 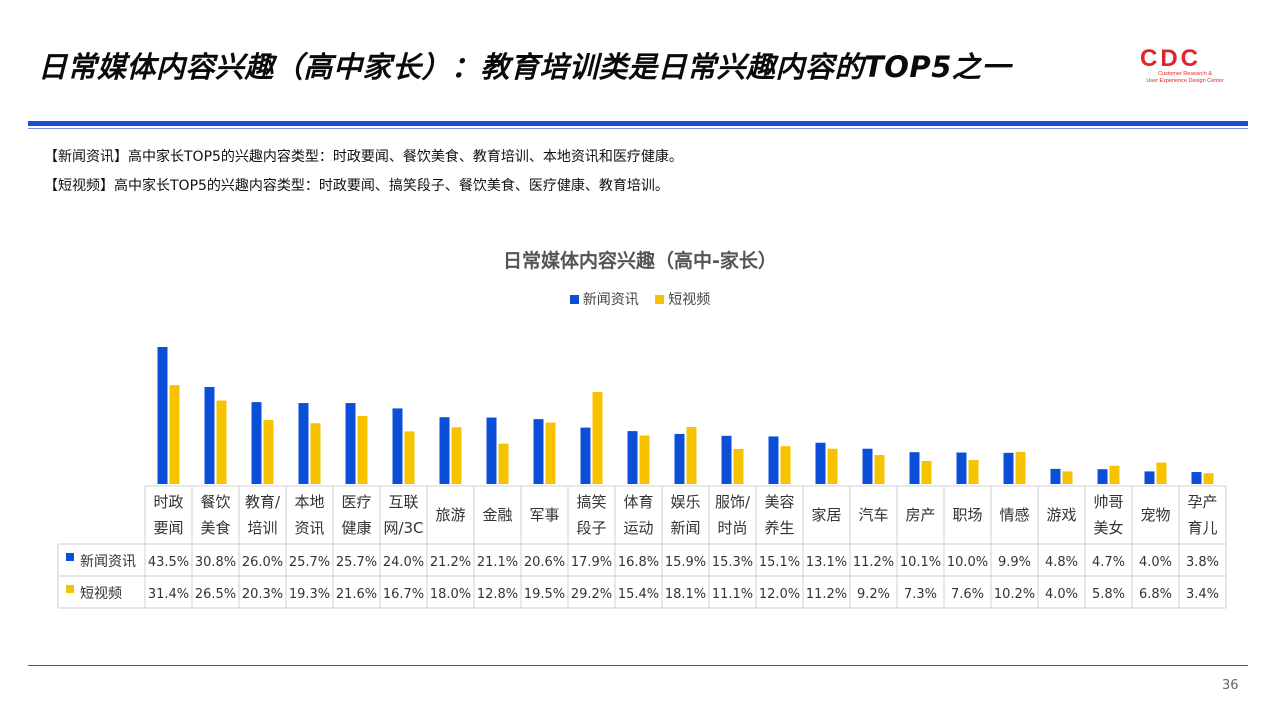 I want to click on value-short-video-6: 18.0%, so click(x=450, y=594).